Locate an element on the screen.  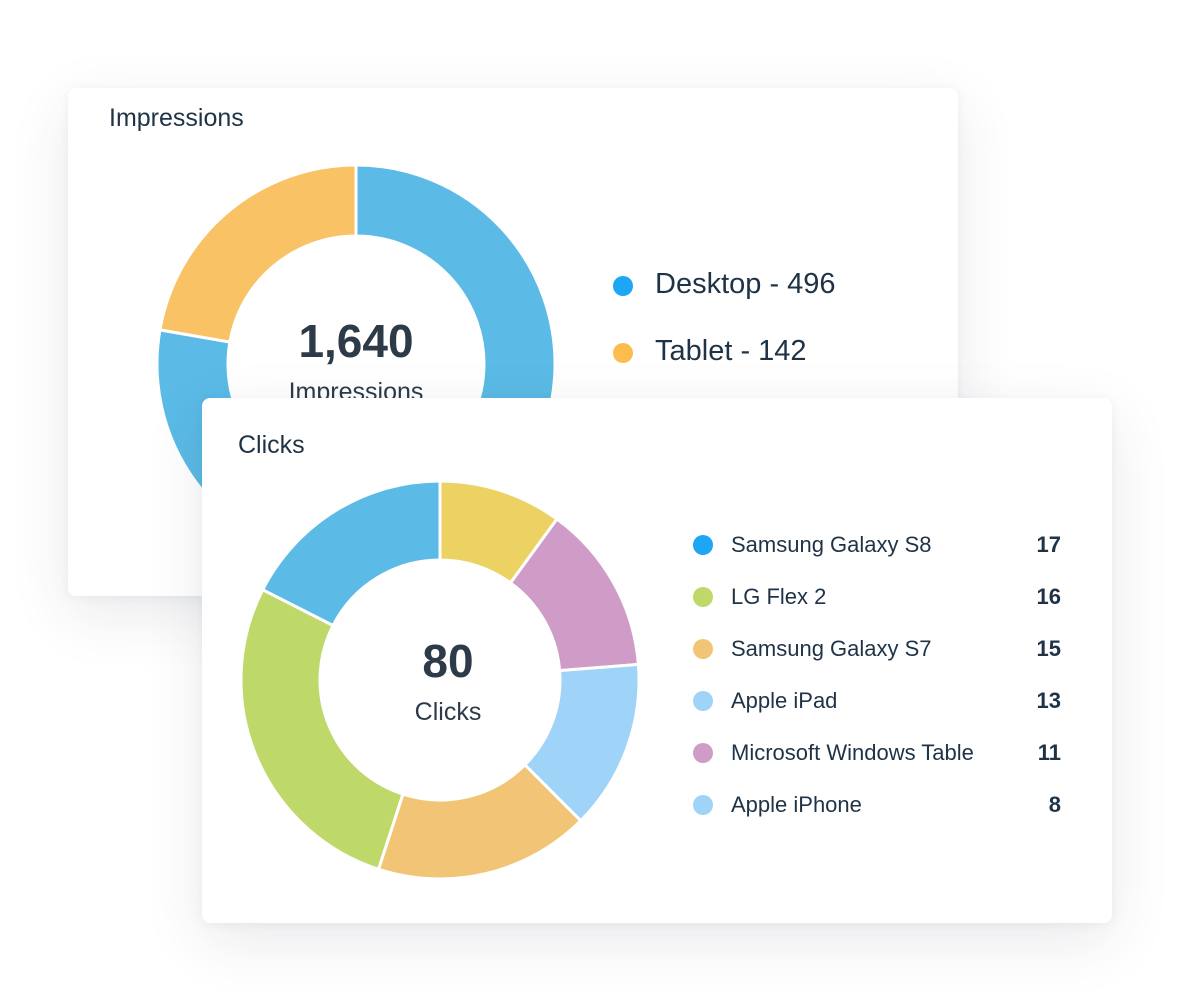
impressions-title: Impressions is located at coordinates (176, 118).